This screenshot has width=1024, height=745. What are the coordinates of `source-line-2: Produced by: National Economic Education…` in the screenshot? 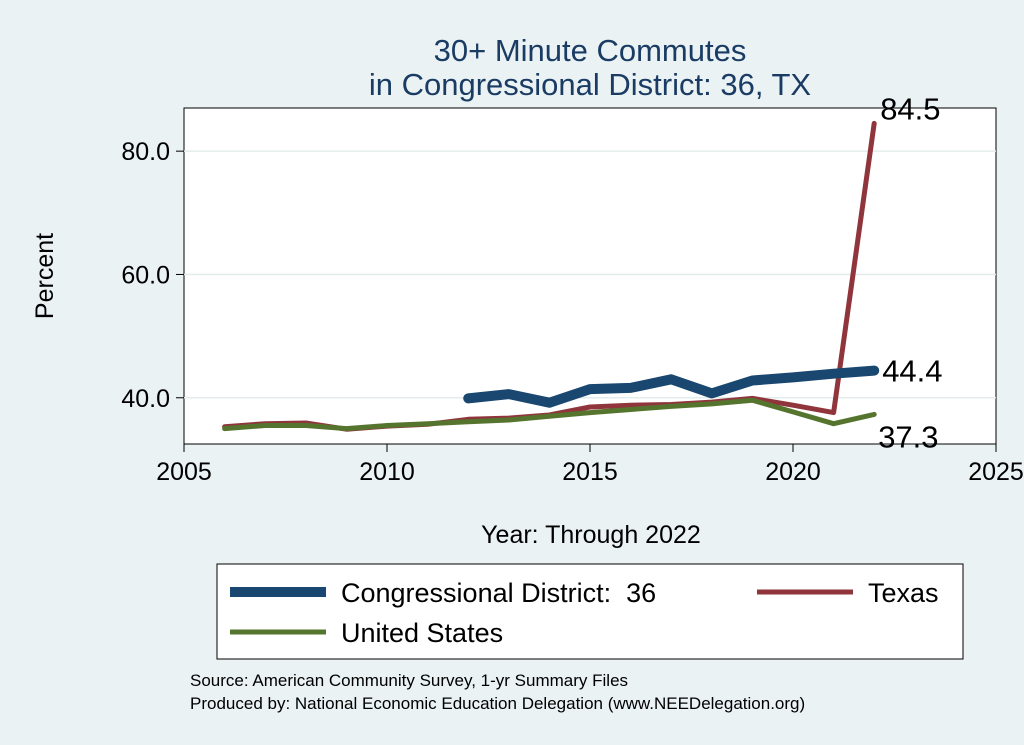 It's located at (497, 703).